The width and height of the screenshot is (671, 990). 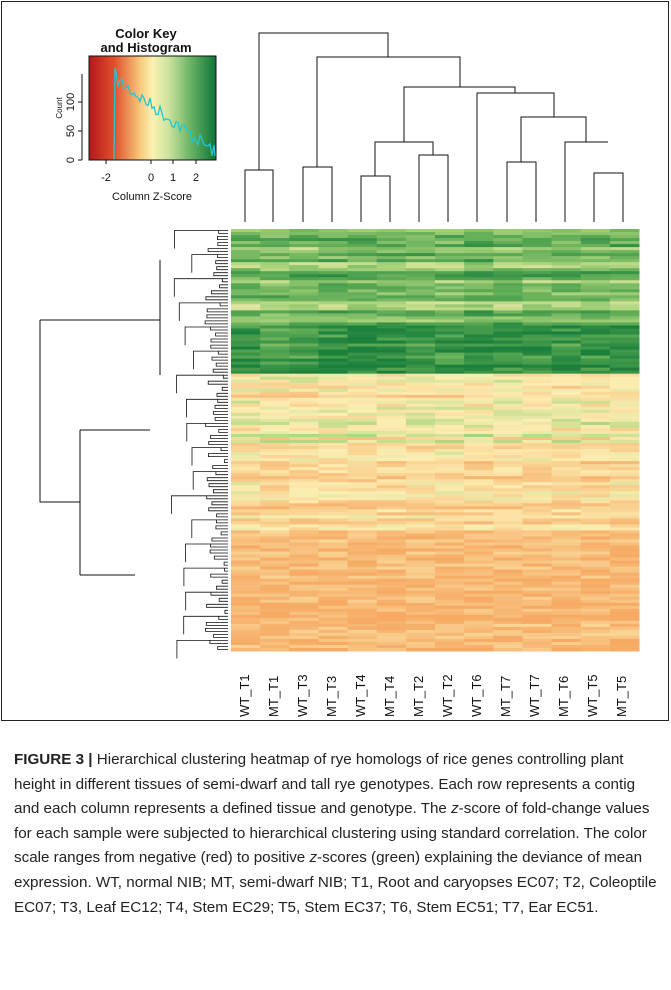 What do you see at coordinates (418, 696) in the screenshot?
I see `column-label: MT_T2` at bounding box center [418, 696].